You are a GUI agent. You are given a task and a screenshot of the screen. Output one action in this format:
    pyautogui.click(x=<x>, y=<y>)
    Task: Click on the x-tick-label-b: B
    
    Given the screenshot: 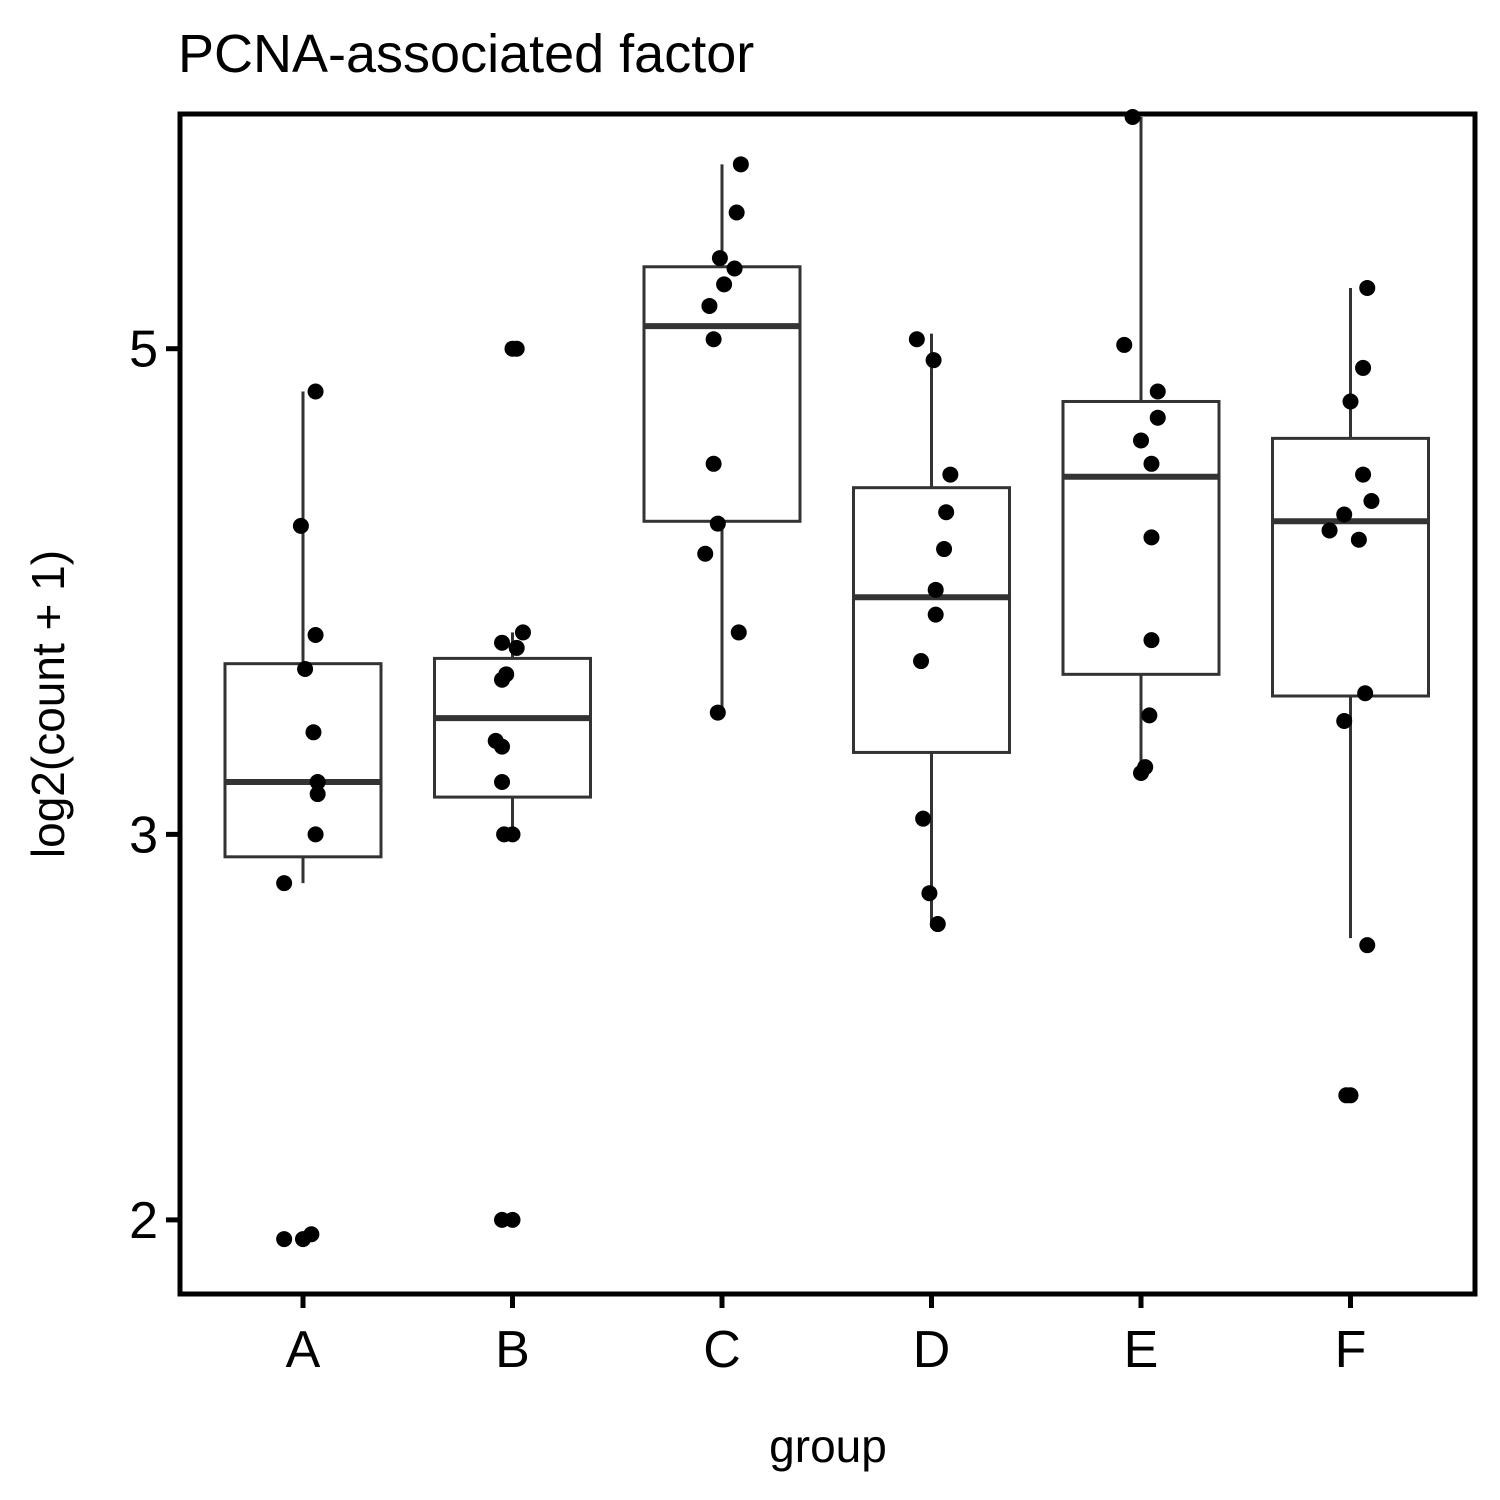 What is the action you would take?
    pyautogui.click(x=512, y=1350)
    